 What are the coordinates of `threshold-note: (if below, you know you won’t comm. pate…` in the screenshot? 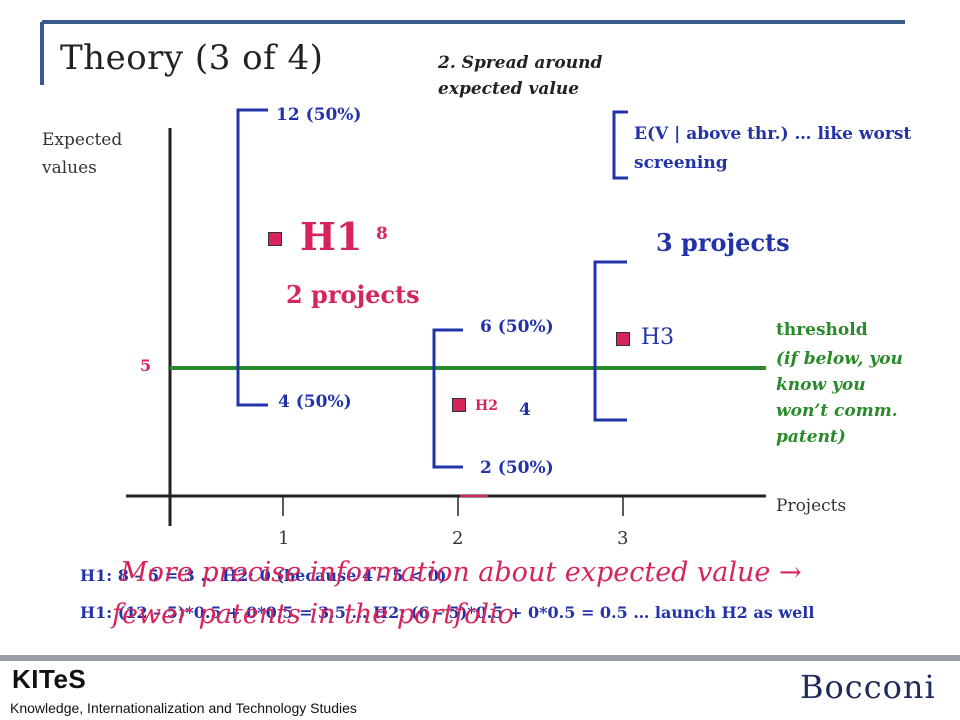 It's located at (839, 398).